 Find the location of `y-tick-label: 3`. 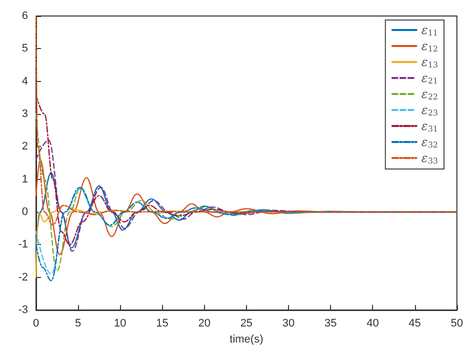

y-tick-label: 3 is located at coordinates (25, 114).